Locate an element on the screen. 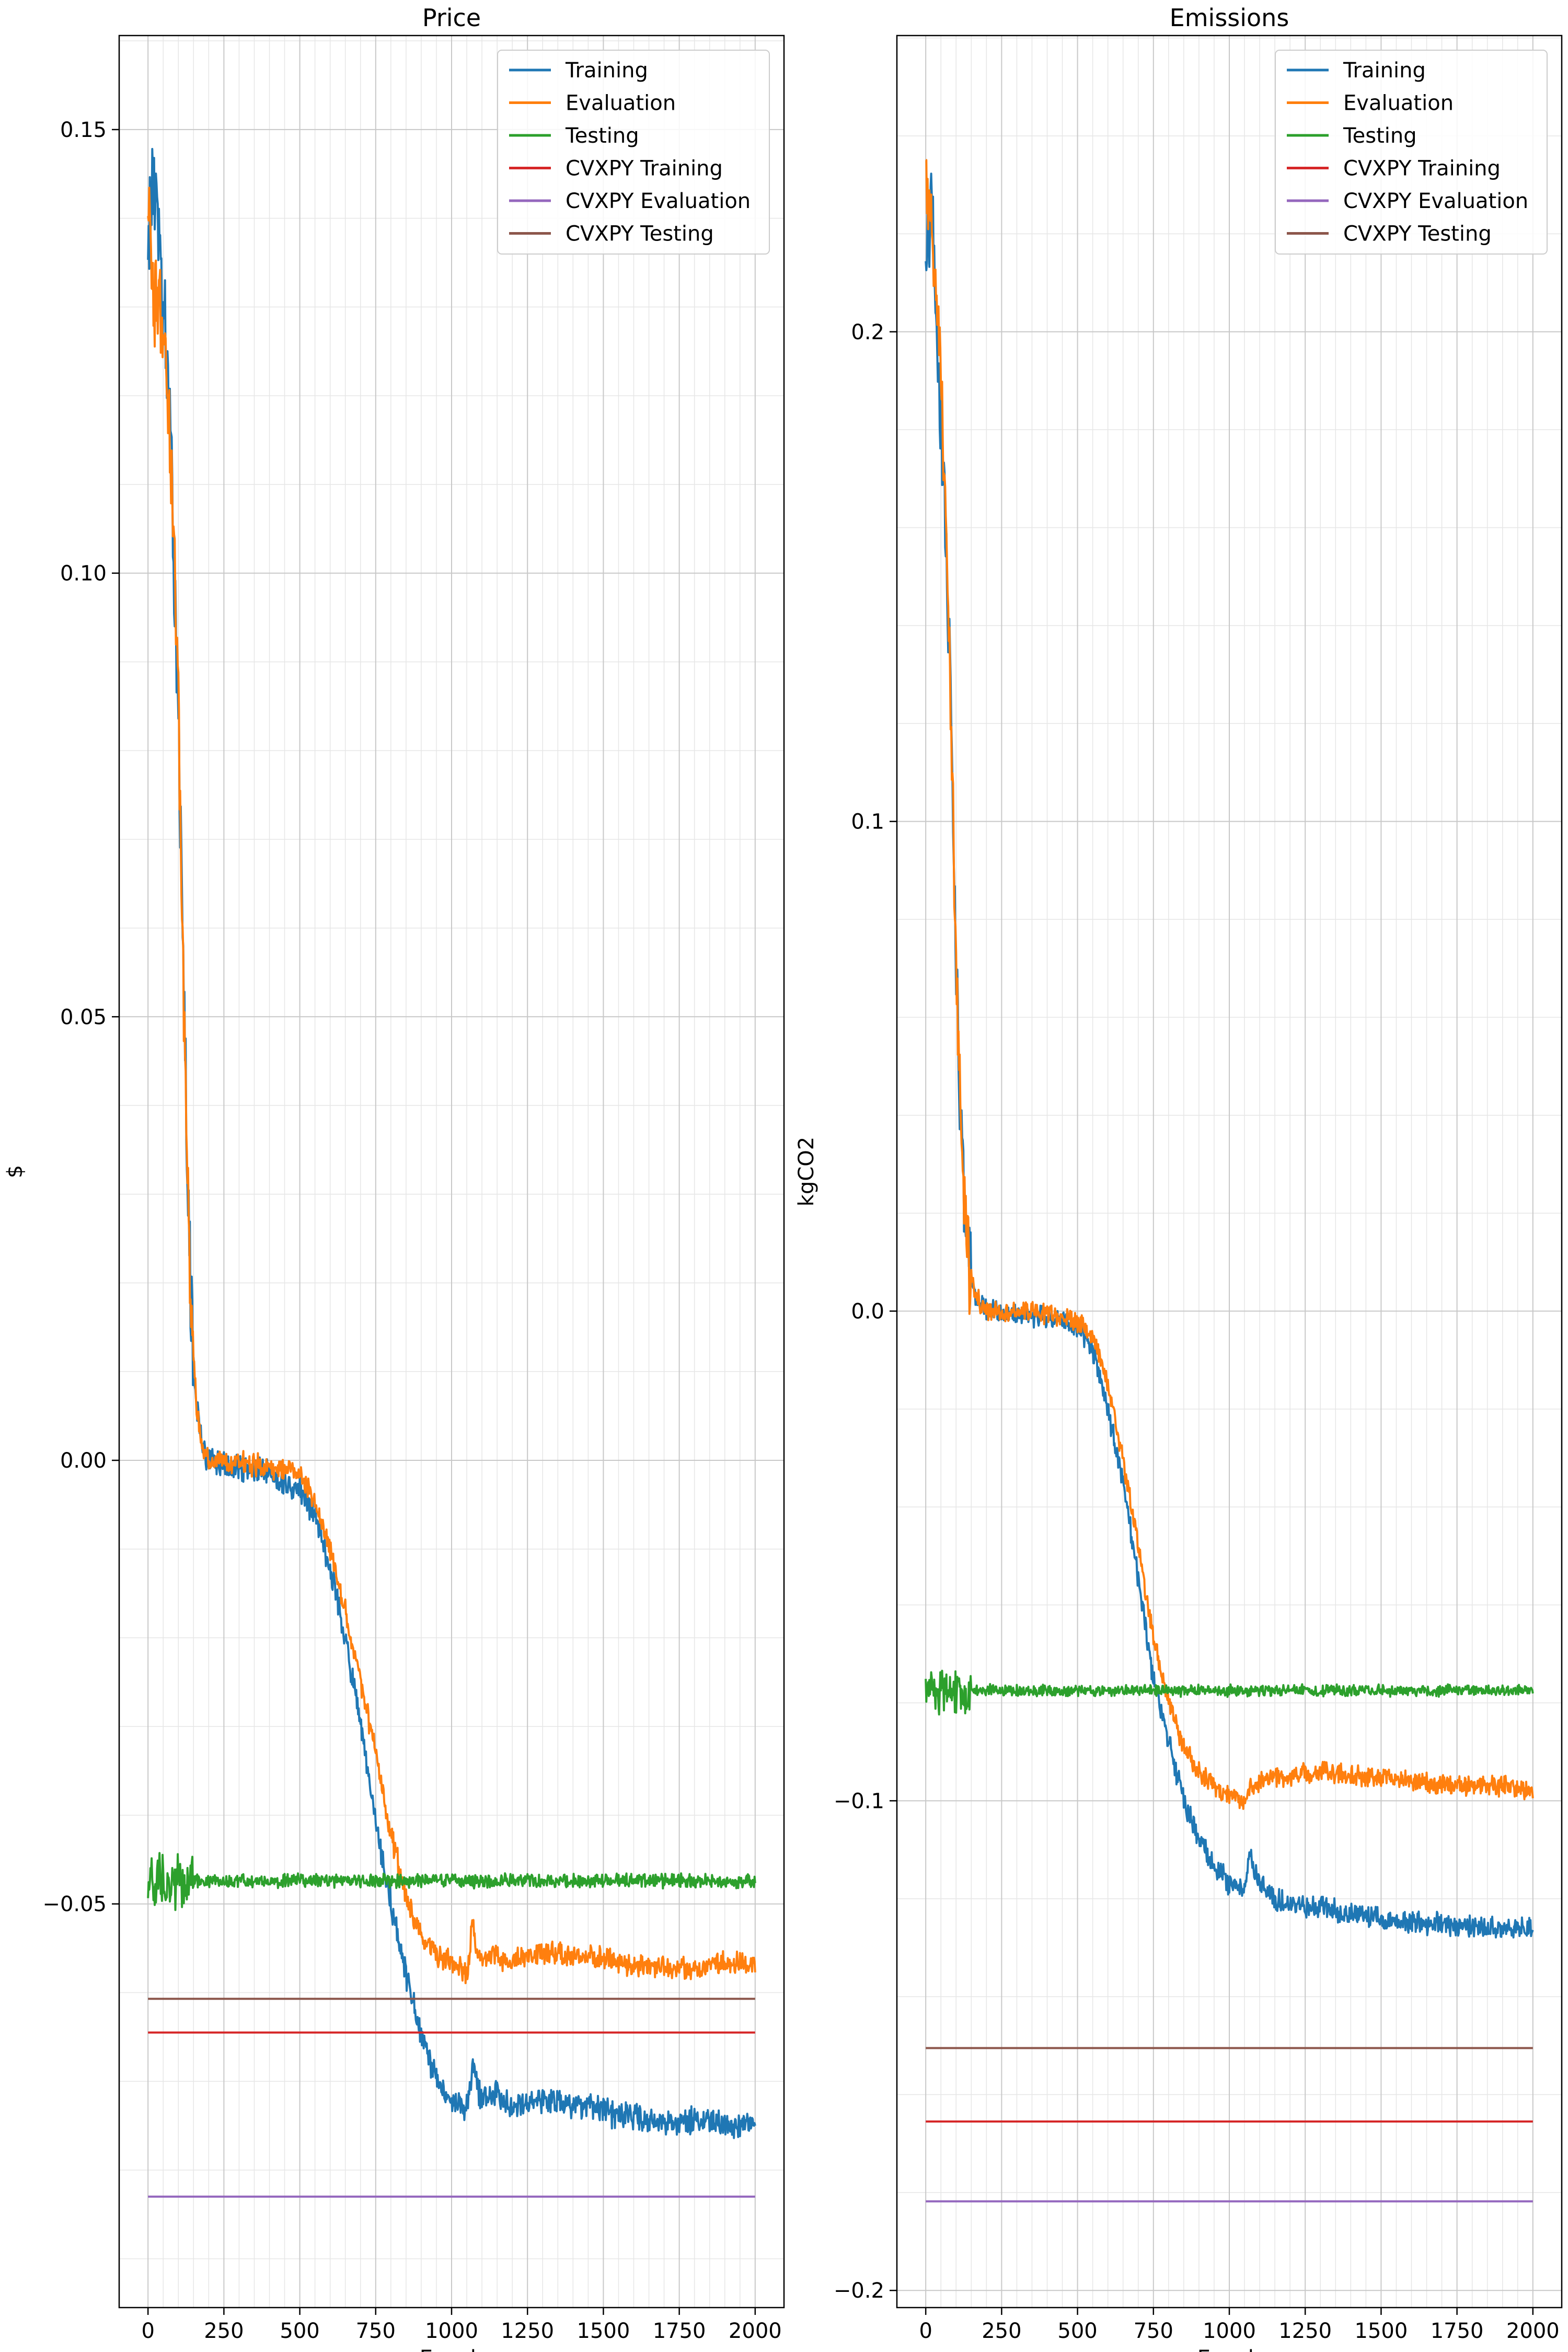 The height and width of the screenshot is (2352, 1568). y-tick-label: 0.05 is located at coordinates (83, 1017).